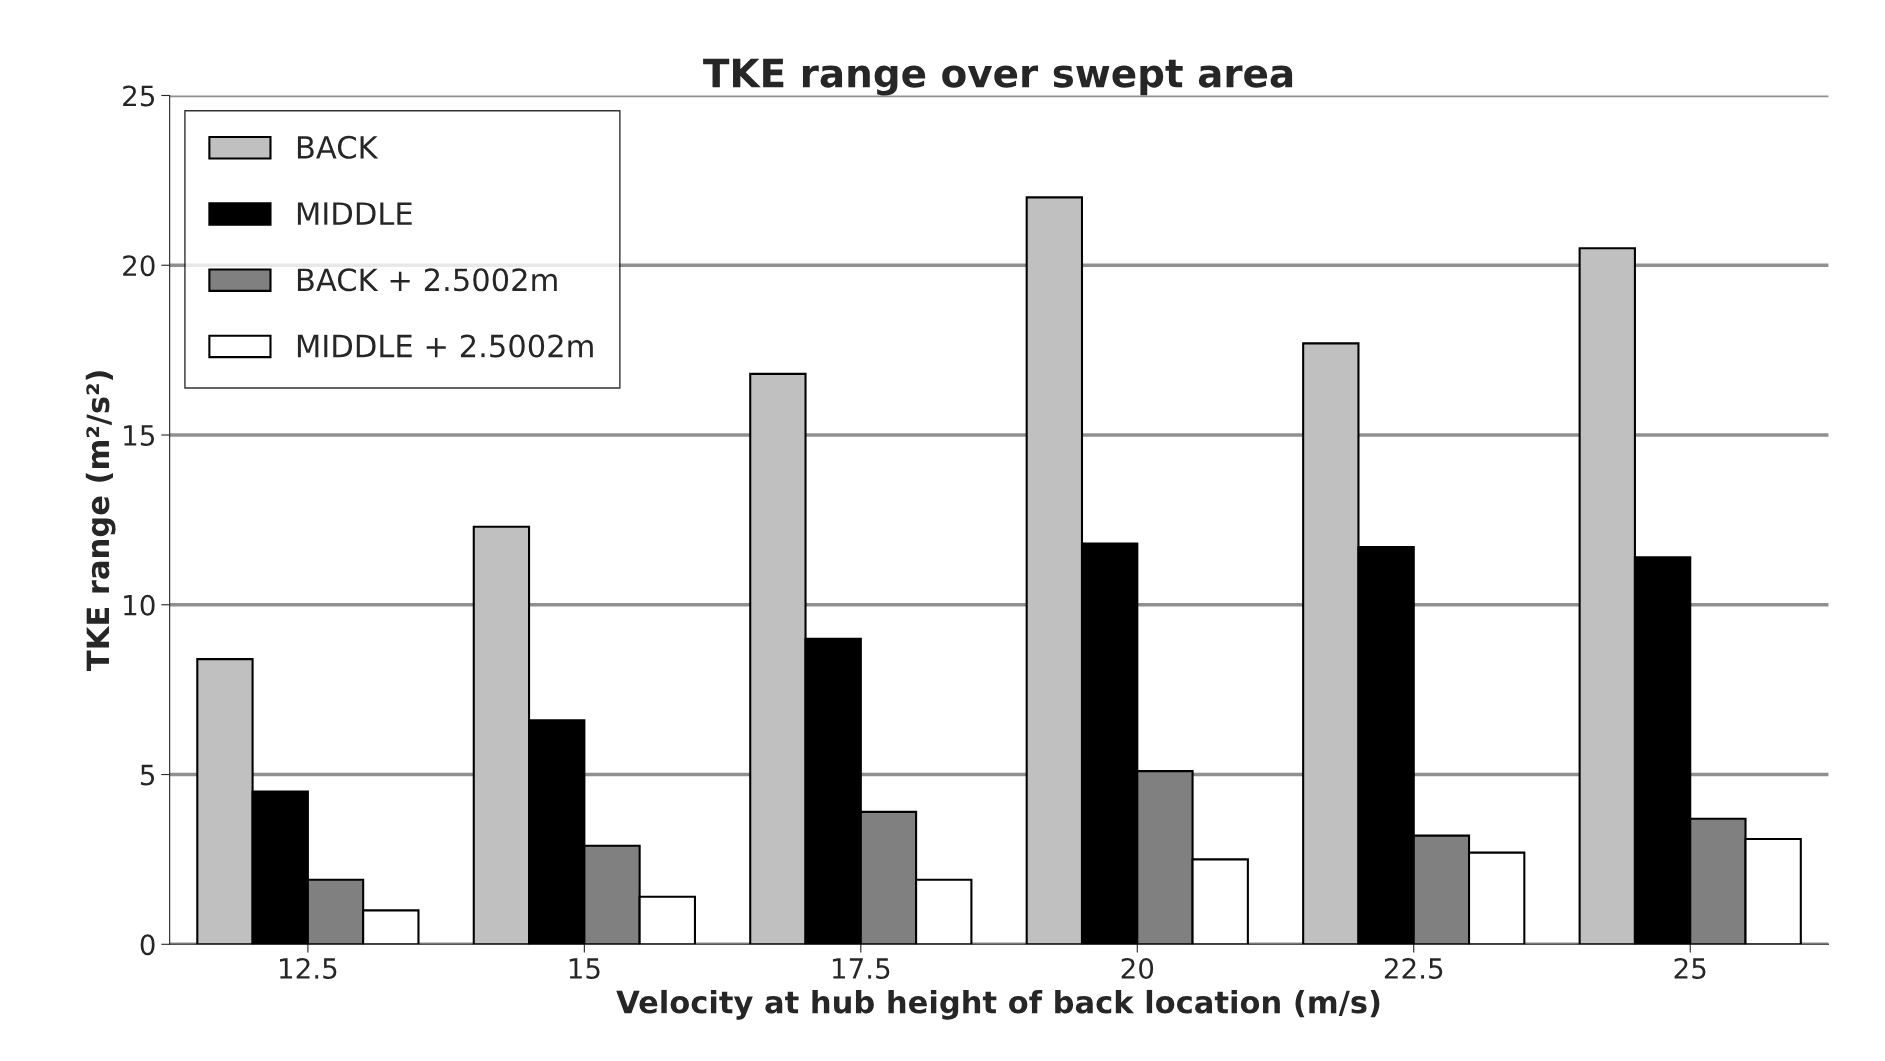  Describe the element at coordinates (998, 77) in the screenshot. I see `chart-title: TKE range over swept area` at that location.